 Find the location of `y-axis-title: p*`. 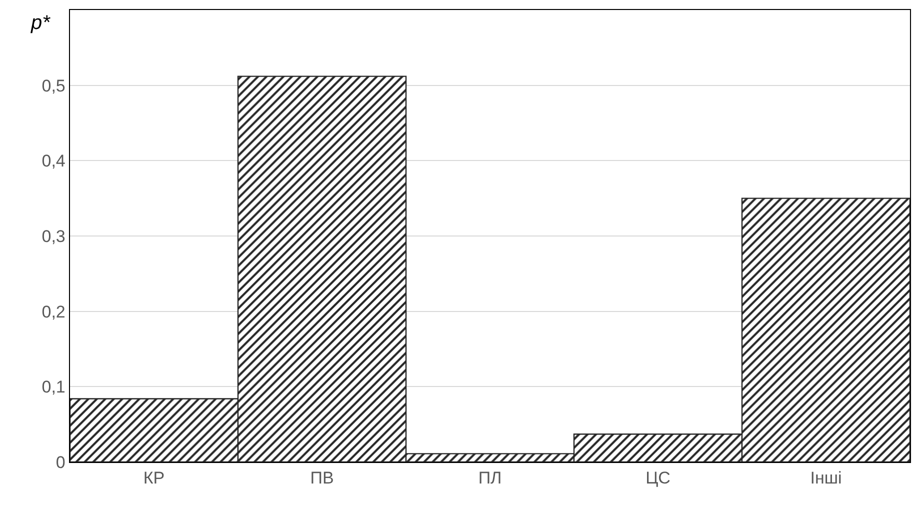

y-axis-title: p* is located at coordinates (41, 23).